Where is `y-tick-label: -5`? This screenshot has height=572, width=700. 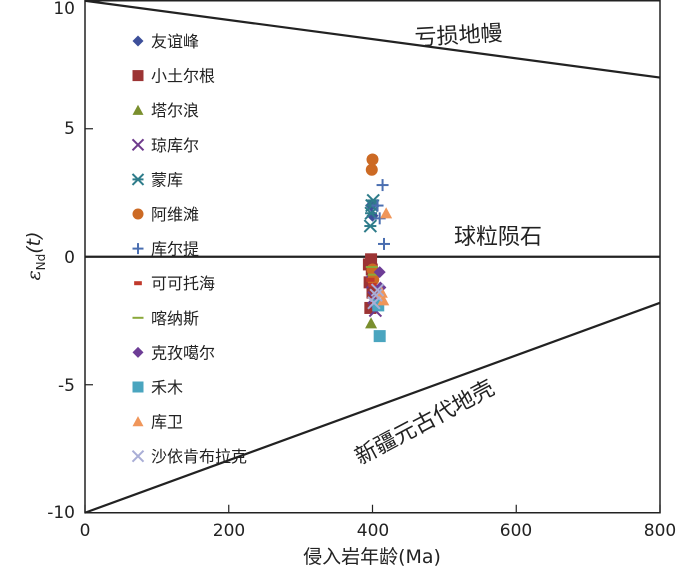 y-tick-label: -5 is located at coordinates (66, 386).